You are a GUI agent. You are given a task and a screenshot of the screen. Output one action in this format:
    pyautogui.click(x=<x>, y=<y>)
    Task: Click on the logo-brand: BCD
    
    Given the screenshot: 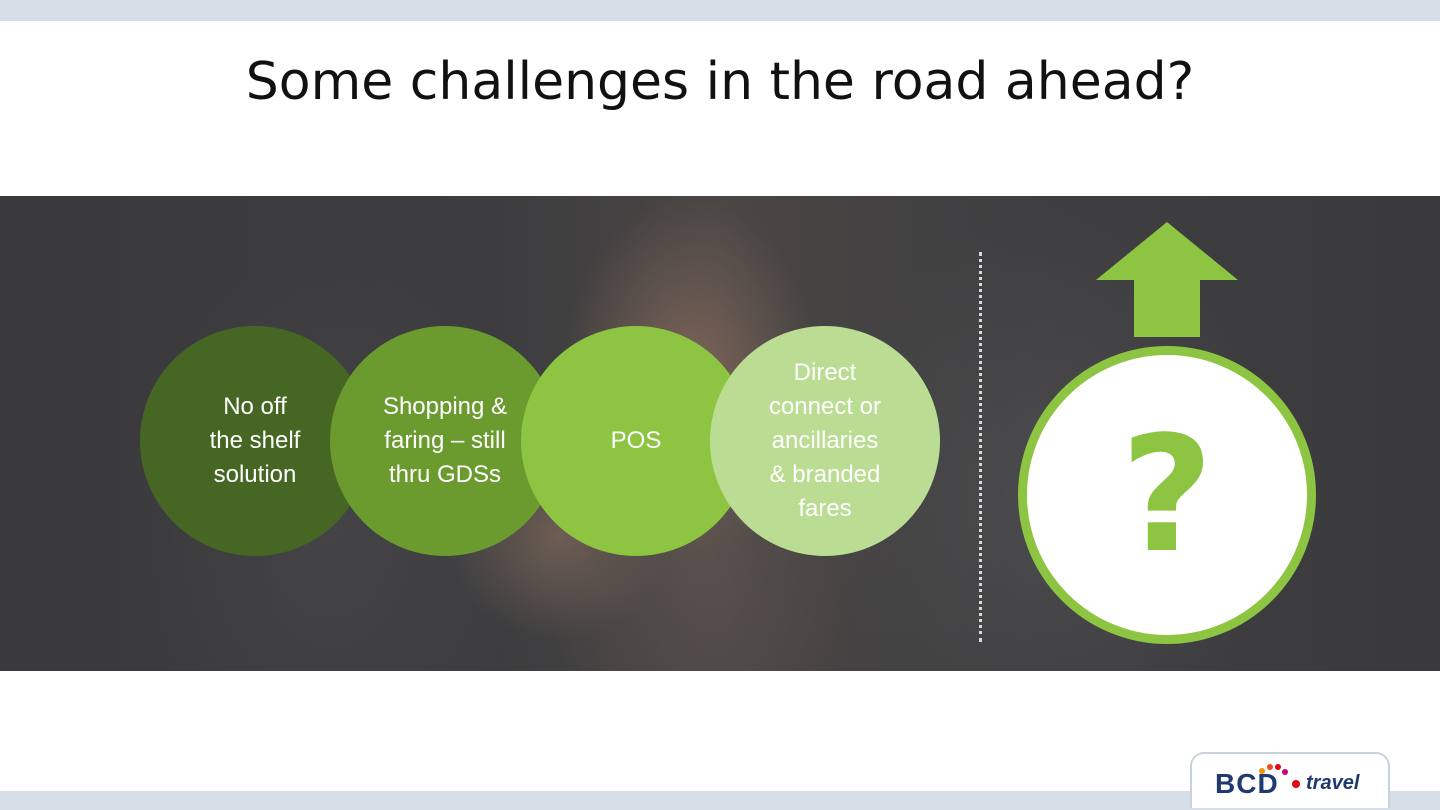 What is the action you would take?
    pyautogui.click(x=1247, y=783)
    